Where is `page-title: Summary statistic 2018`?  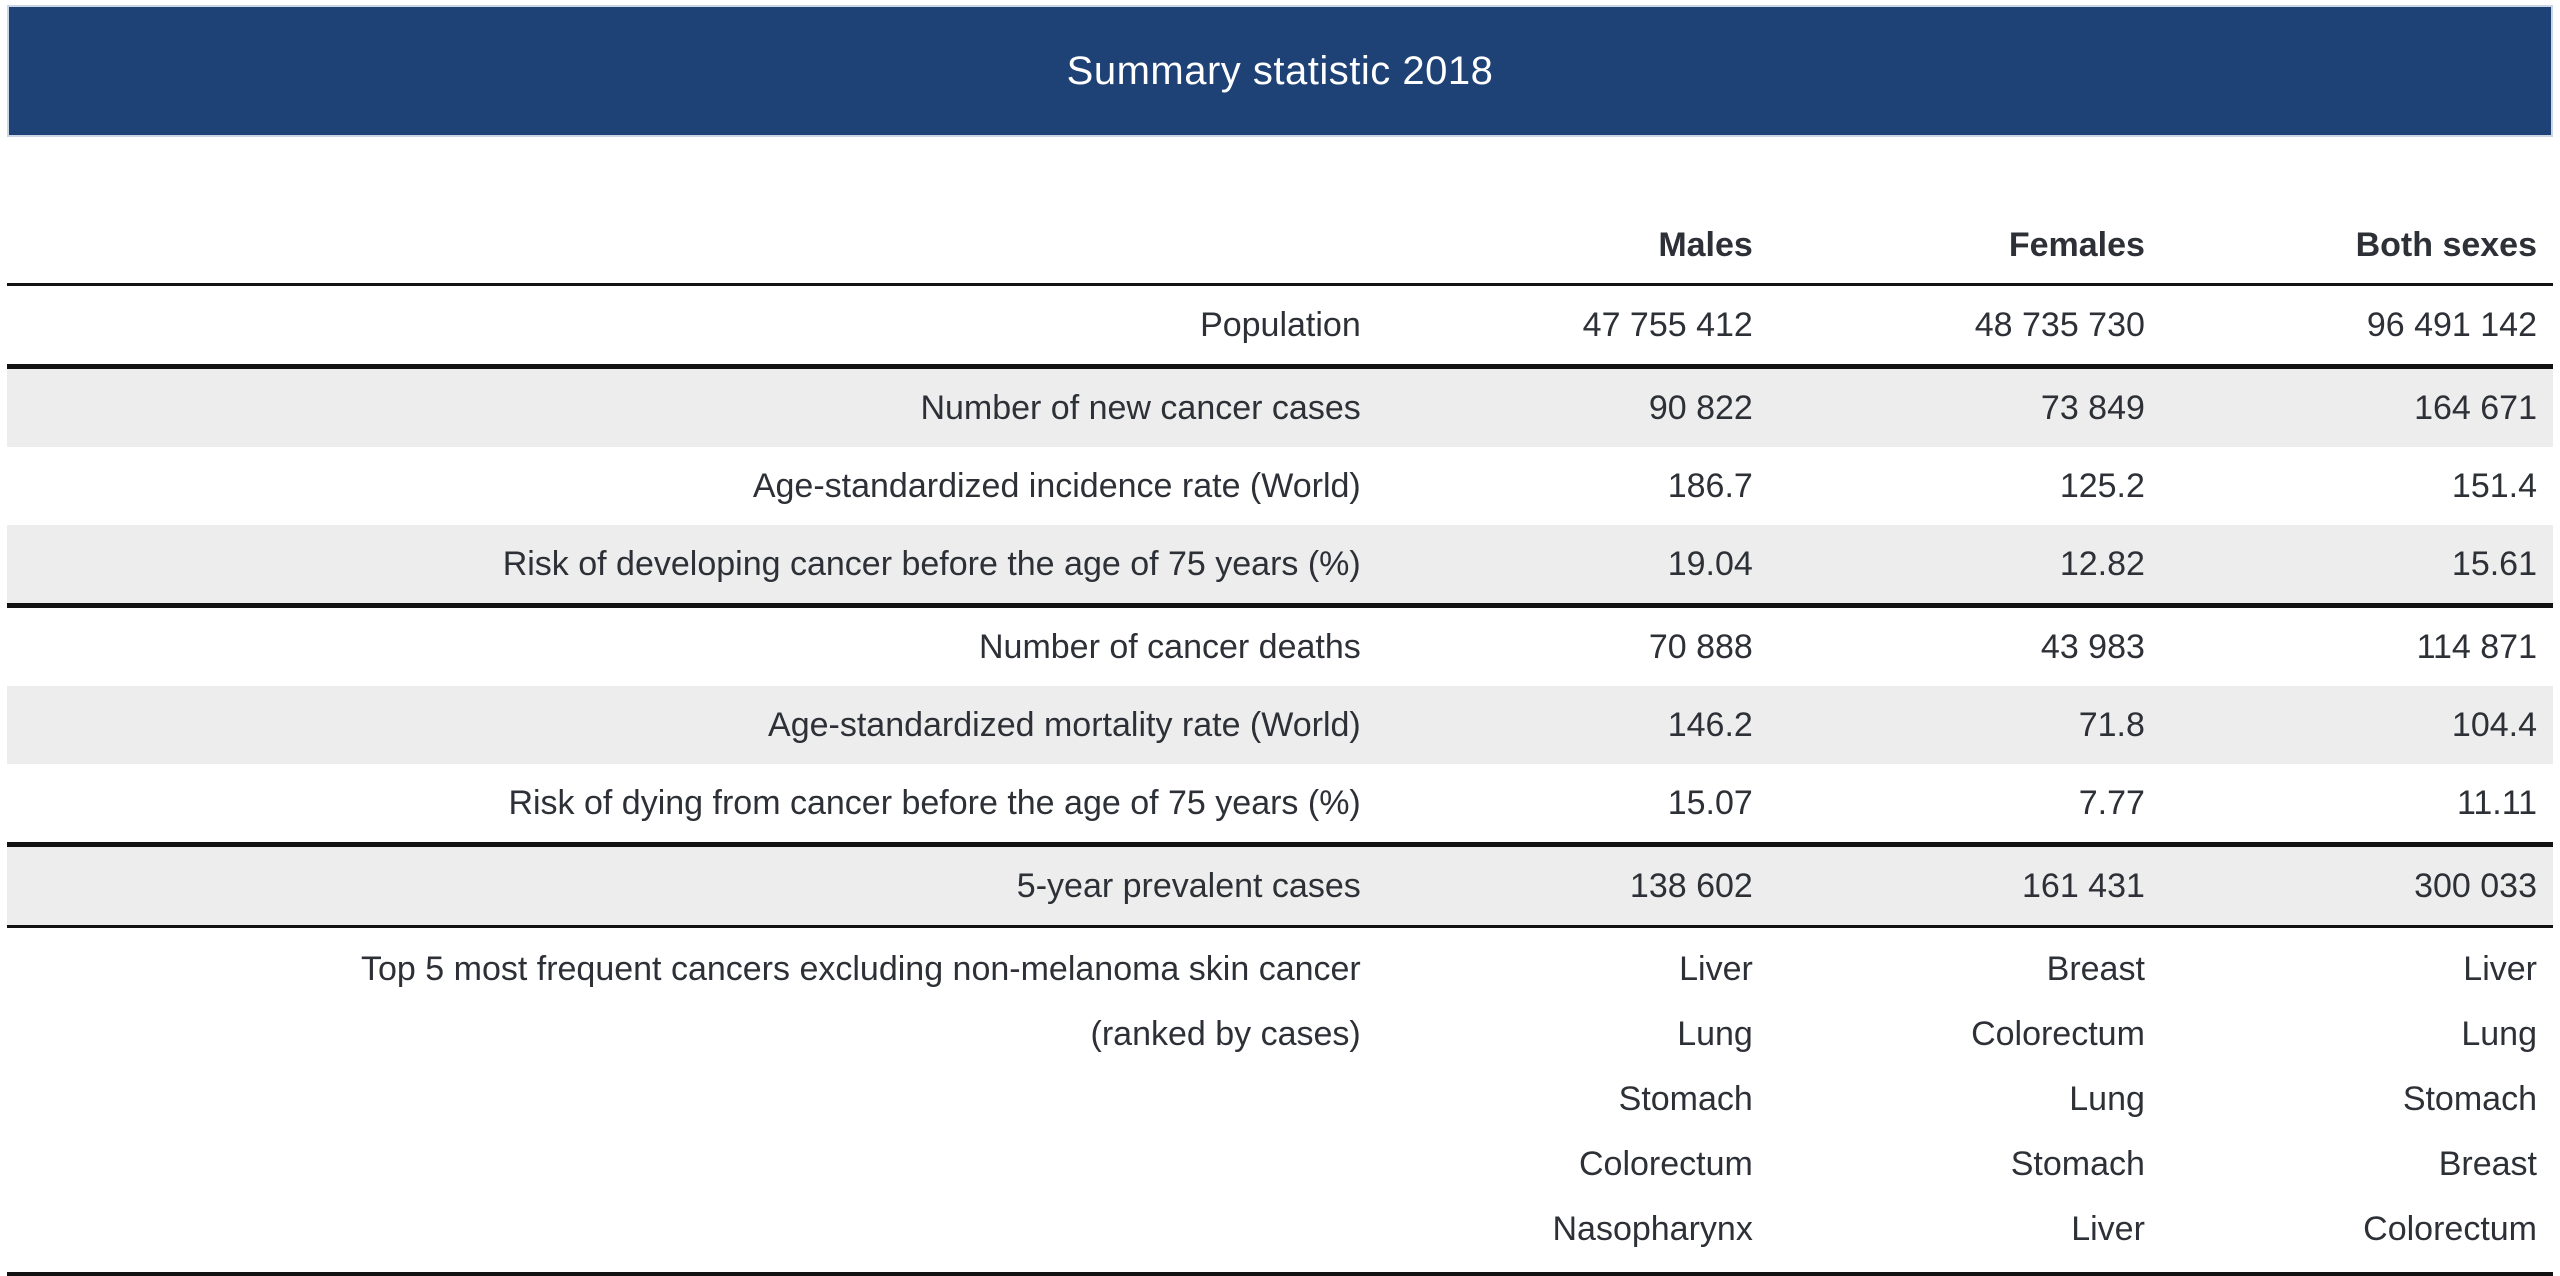 page-title: Summary statistic 2018 is located at coordinates (1280, 70).